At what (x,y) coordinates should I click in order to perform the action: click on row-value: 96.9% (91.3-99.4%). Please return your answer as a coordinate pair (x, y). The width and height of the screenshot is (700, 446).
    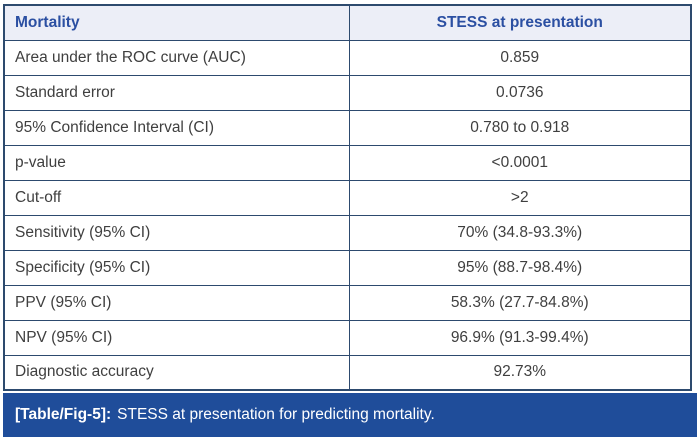
    Looking at the image, I should click on (520, 337).